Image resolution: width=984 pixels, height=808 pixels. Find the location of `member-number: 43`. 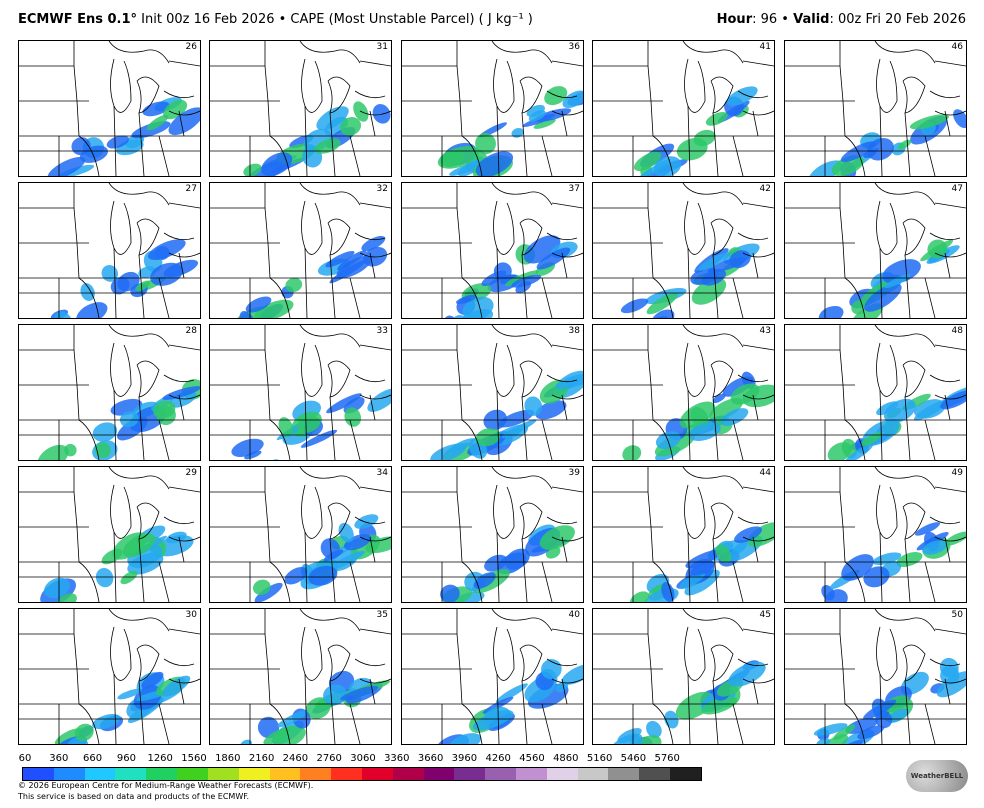

member-number: 43 is located at coordinates (765, 331).